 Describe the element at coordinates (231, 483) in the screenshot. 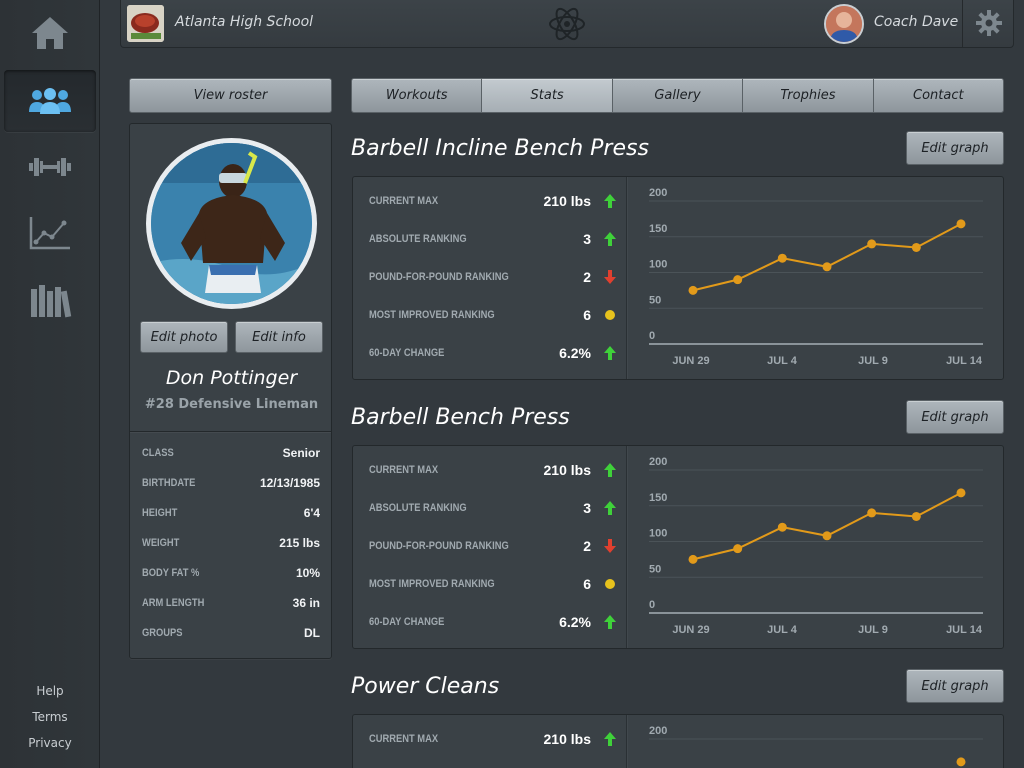

I see `info-row-birthdate: BIRTHDATE 12/13/1985` at that location.